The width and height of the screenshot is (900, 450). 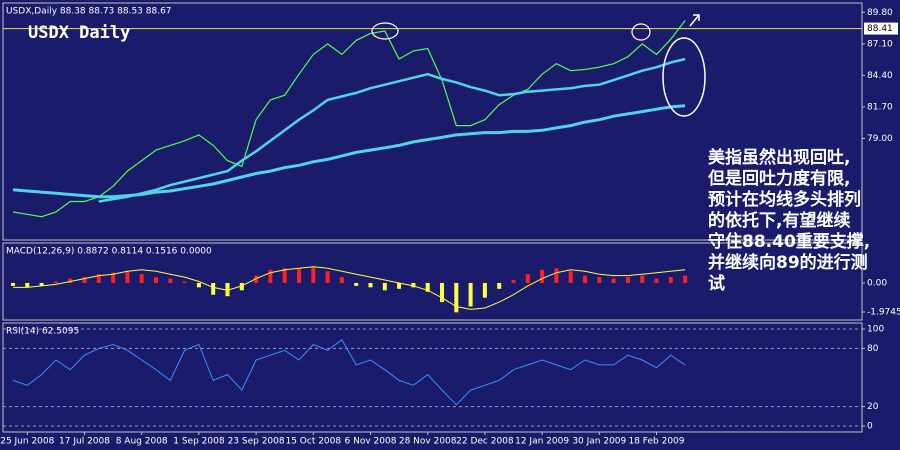 What do you see at coordinates (199, 442) in the screenshot?
I see `x-tick-label: 1 Sep 2008` at bounding box center [199, 442].